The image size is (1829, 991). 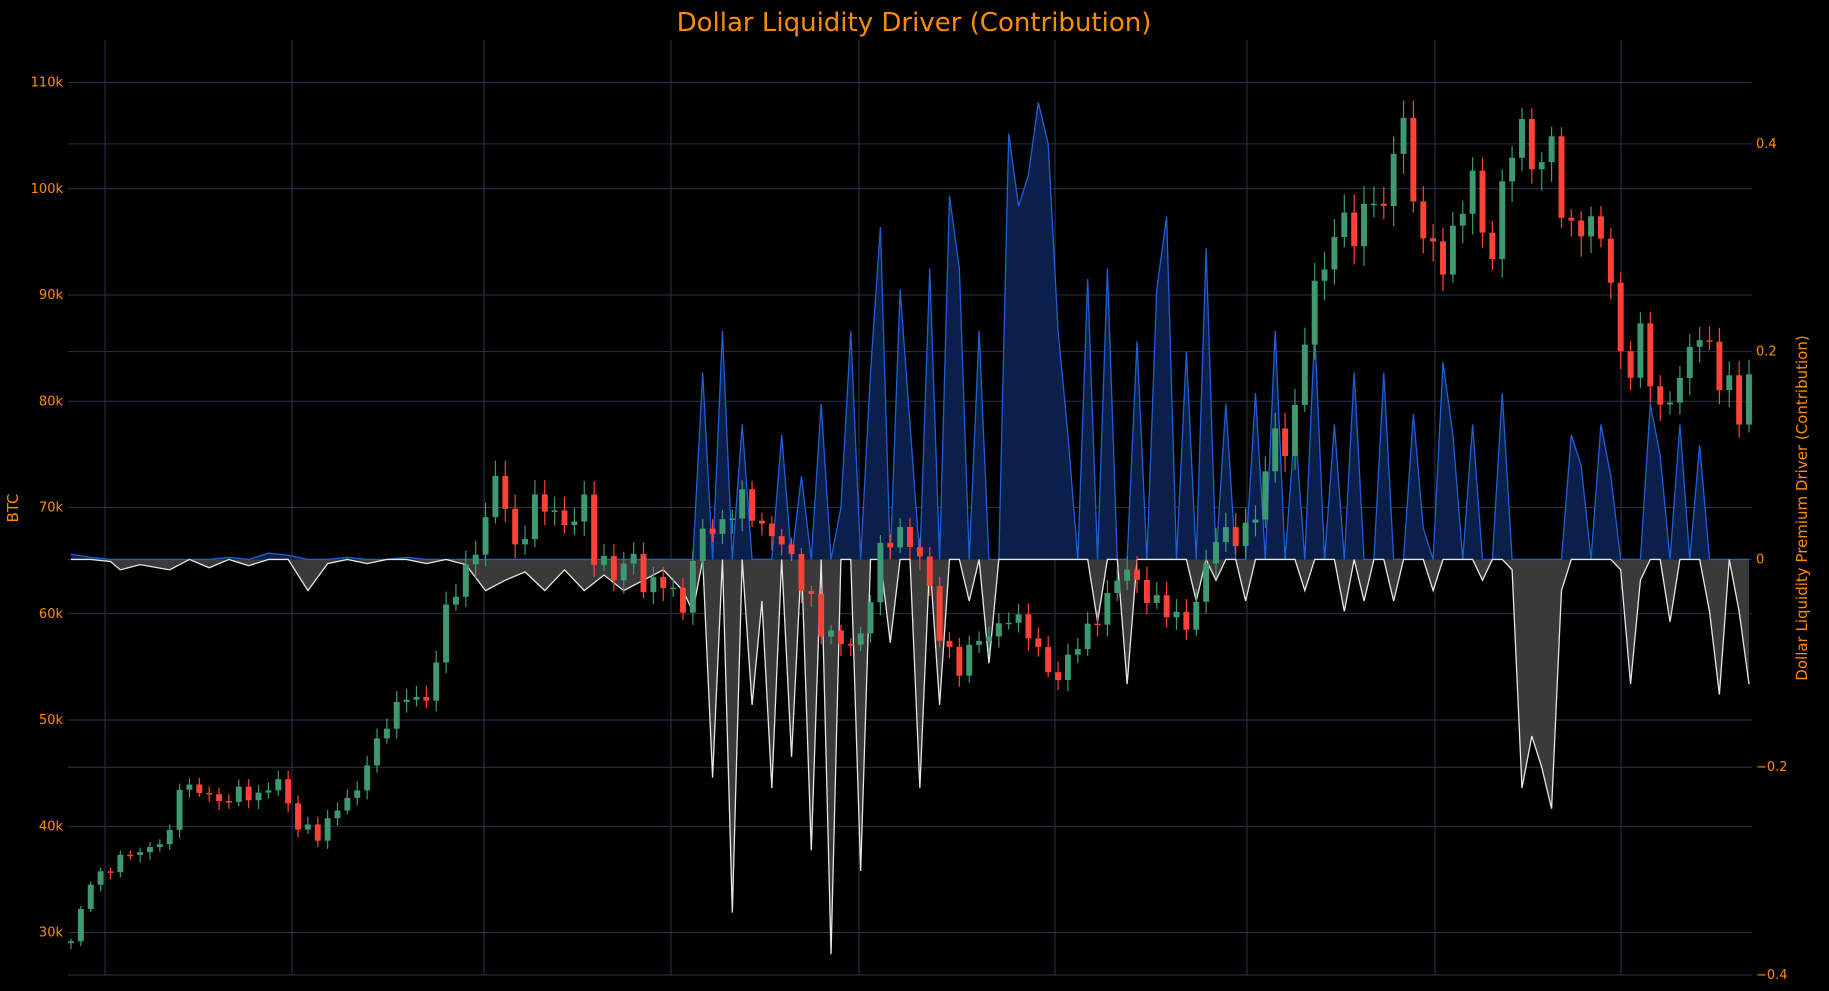 What do you see at coordinates (1772, 975) in the screenshot?
I see `contribution-tick-label: −0.4` at bounding box center [1772, 975].